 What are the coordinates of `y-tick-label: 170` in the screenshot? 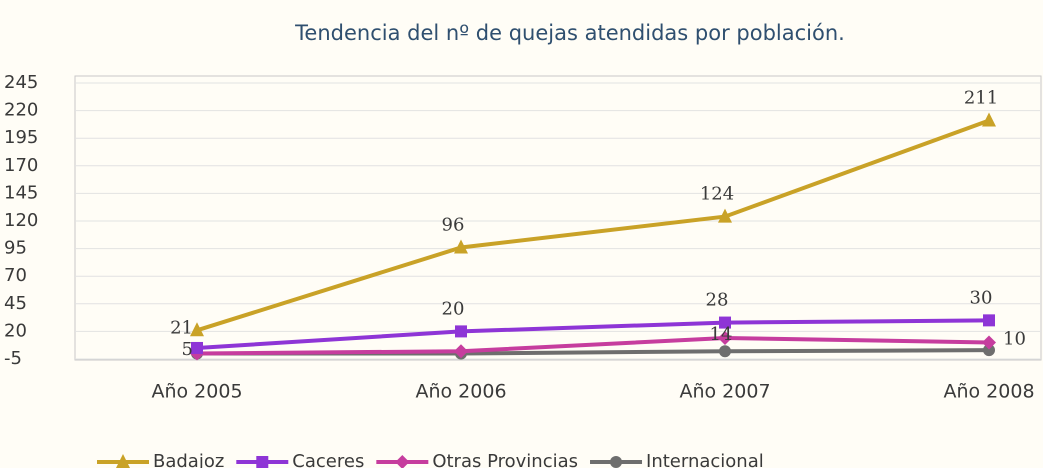 It's located at (21, 165).